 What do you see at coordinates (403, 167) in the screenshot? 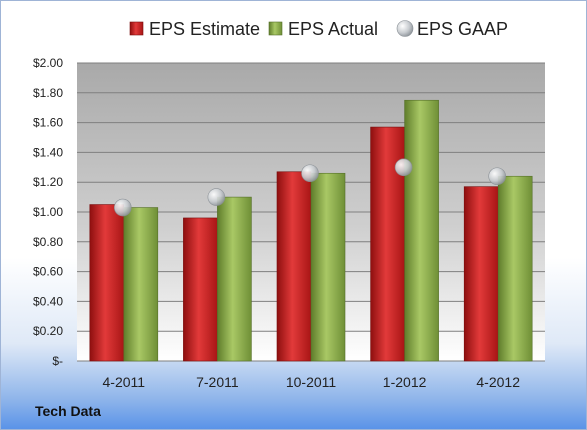
I see `point-eps-gaap-1-2012` at bounding box center [403, 167].